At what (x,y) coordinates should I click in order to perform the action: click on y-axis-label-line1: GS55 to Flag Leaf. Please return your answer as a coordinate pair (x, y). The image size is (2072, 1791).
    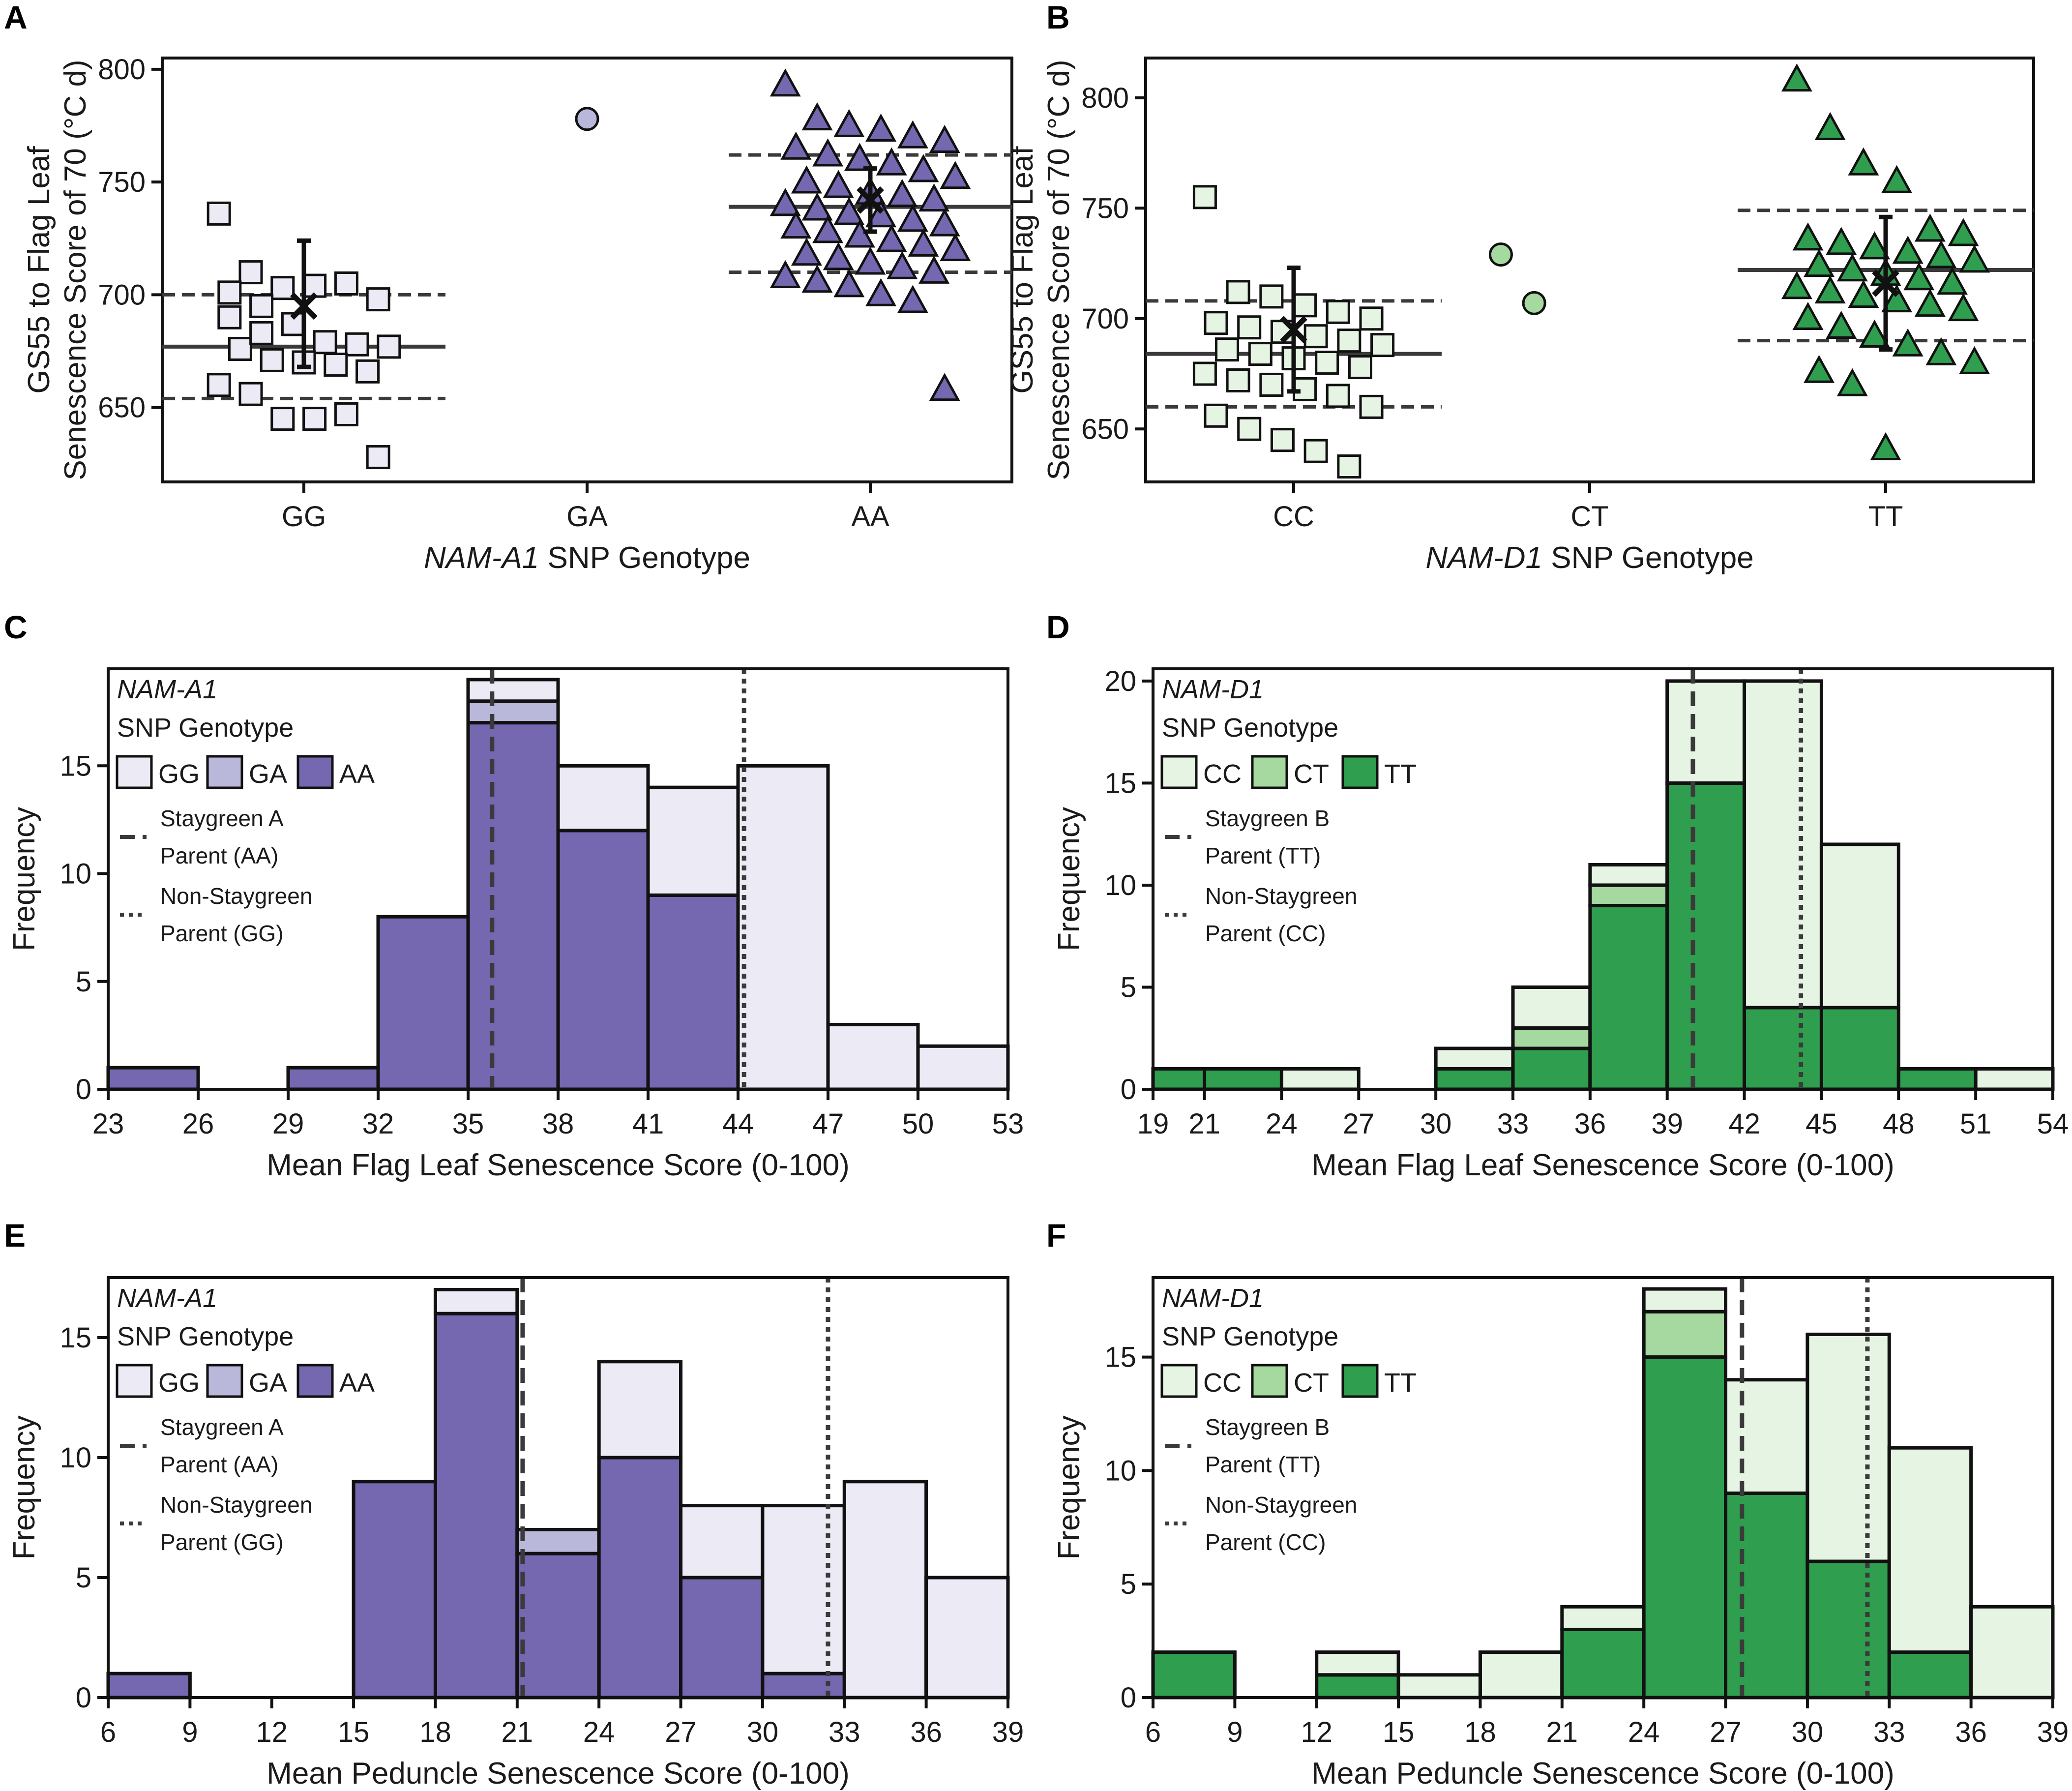
    Looking at the image, I should click on (39, 270).